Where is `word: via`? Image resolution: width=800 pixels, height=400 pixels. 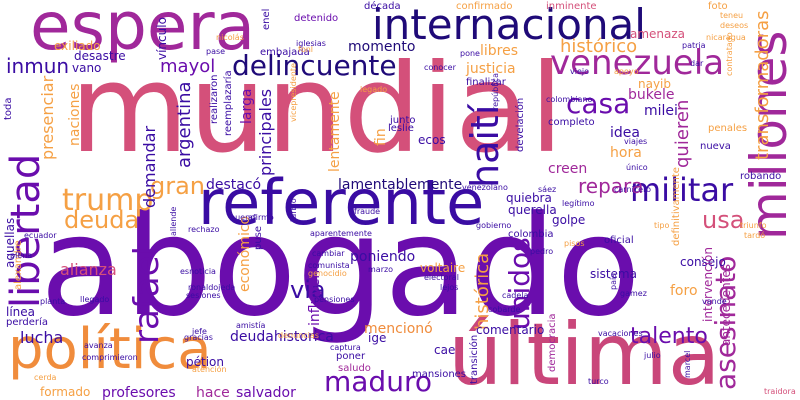 word: via is located at coordinates (308, 290).